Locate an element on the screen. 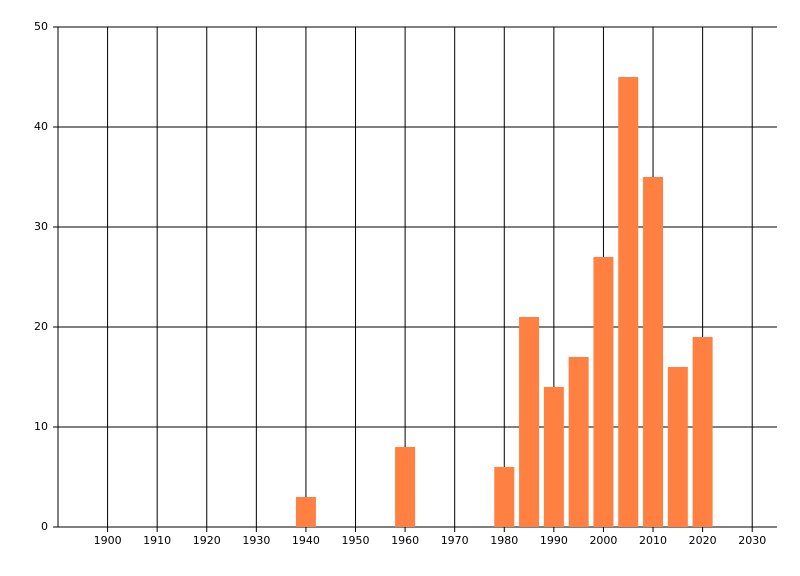 The width and height of the screenshot is (800, 576). x-tick-label: 1900 is located at coordinates (108, 540).